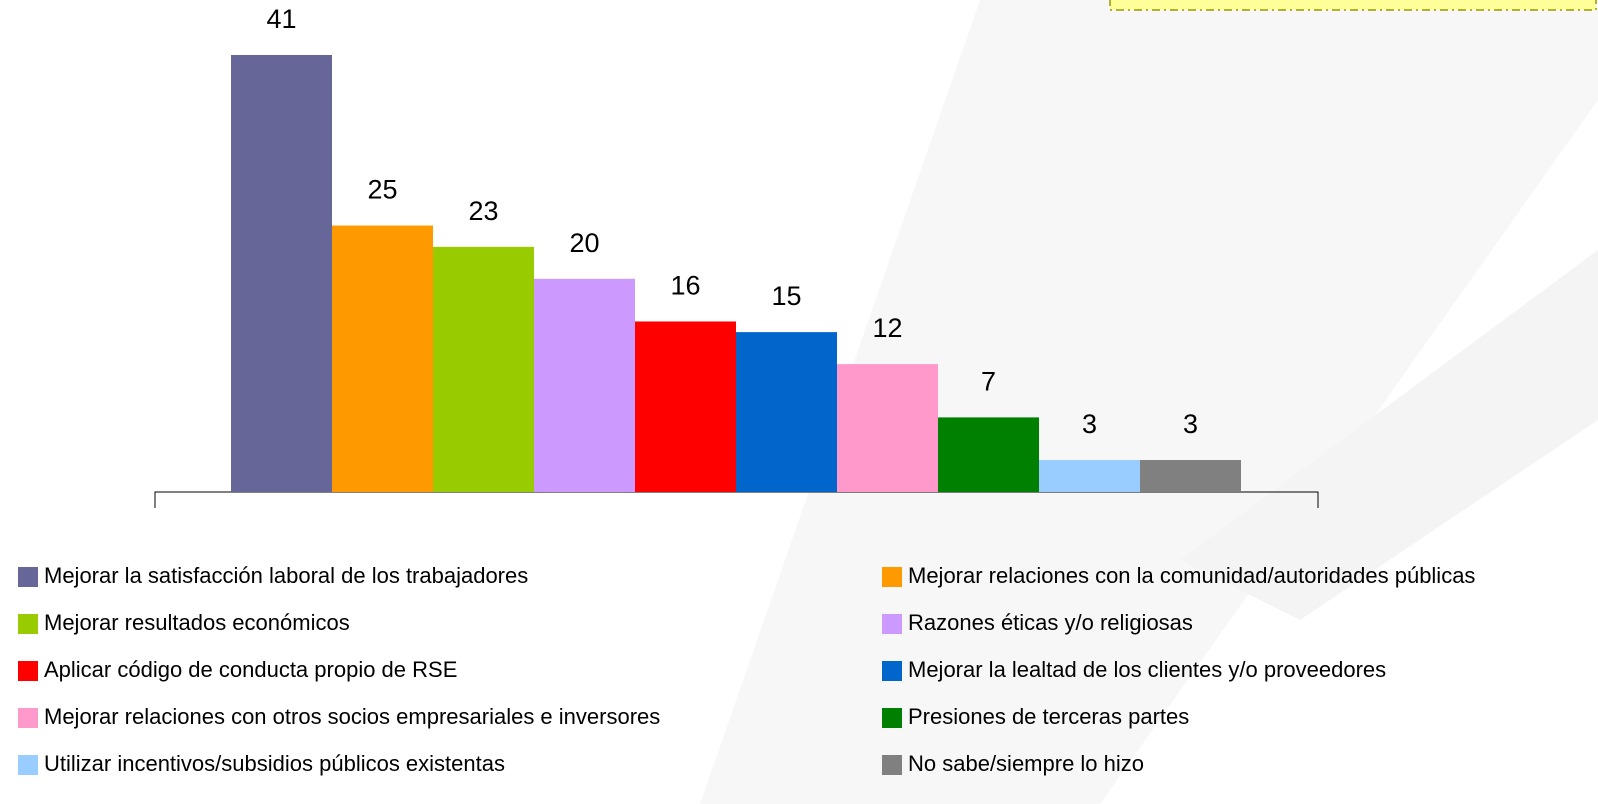 The image size is (1598, 804). Describe the element at coordinates (483, 211) in the screenshot. I see `value-label: 23` at that location.